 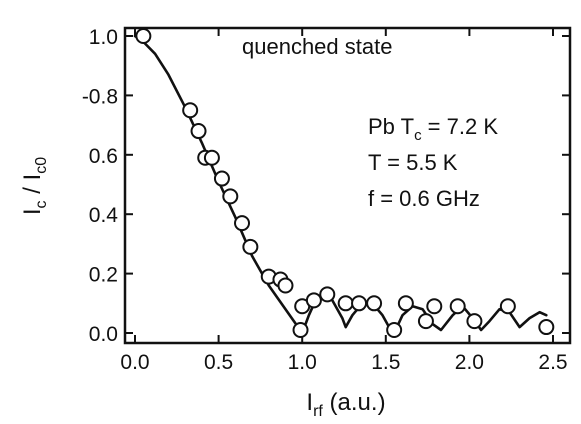 I want to click on x-axis-title-sub: rf, so click(x=318, y=411).